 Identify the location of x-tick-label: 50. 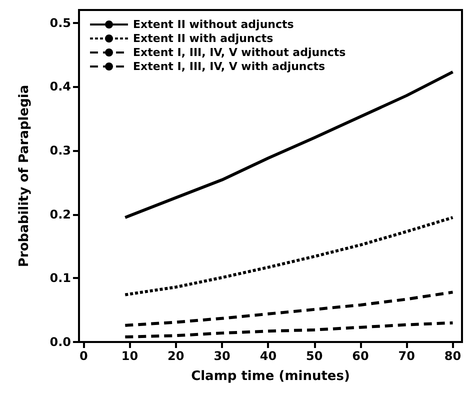
(314, 356).